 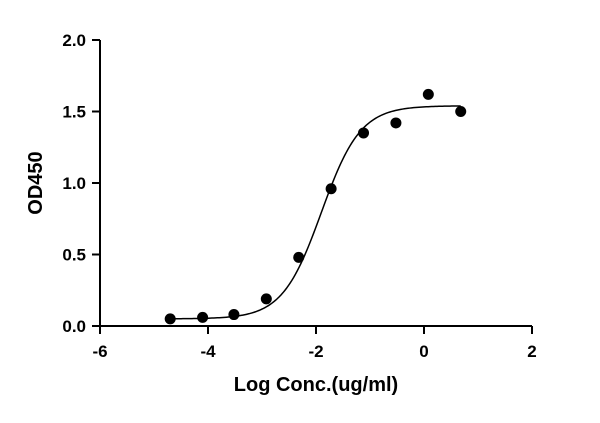 I want to click on x-tick-label: 0, so click(x=423, y=351).